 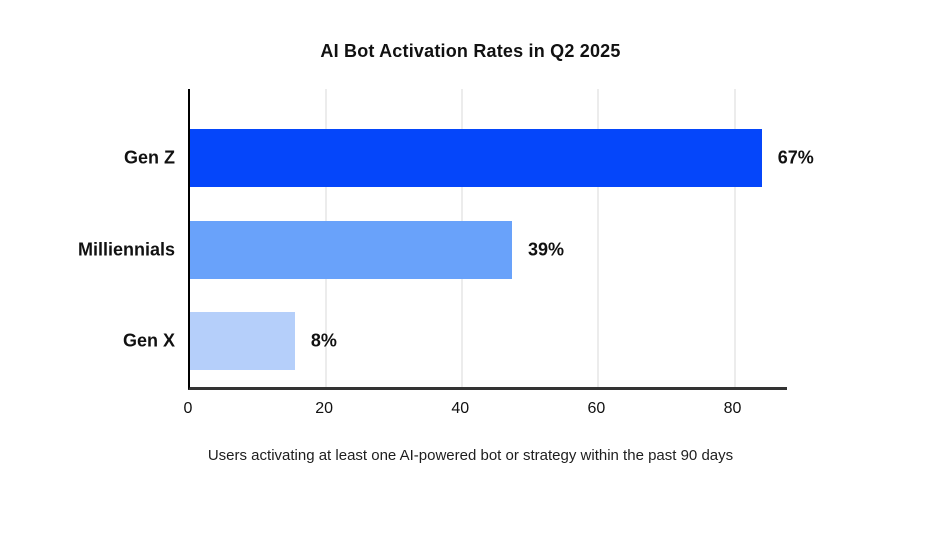 What do you see at coordinates (351, 249) in the screenshot?
I see `bar-milliennials` at bounding box center [351, 249].